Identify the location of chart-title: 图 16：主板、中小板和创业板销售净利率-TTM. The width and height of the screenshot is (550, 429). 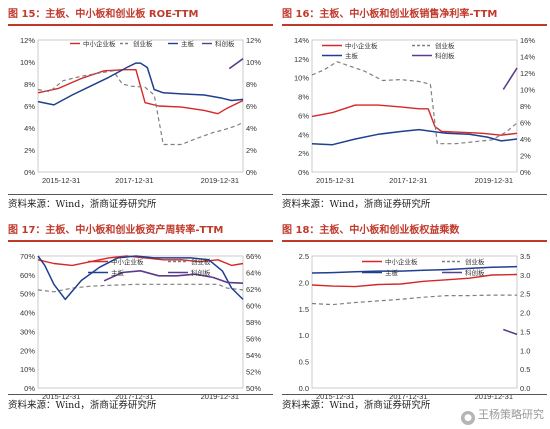
(414, 16).